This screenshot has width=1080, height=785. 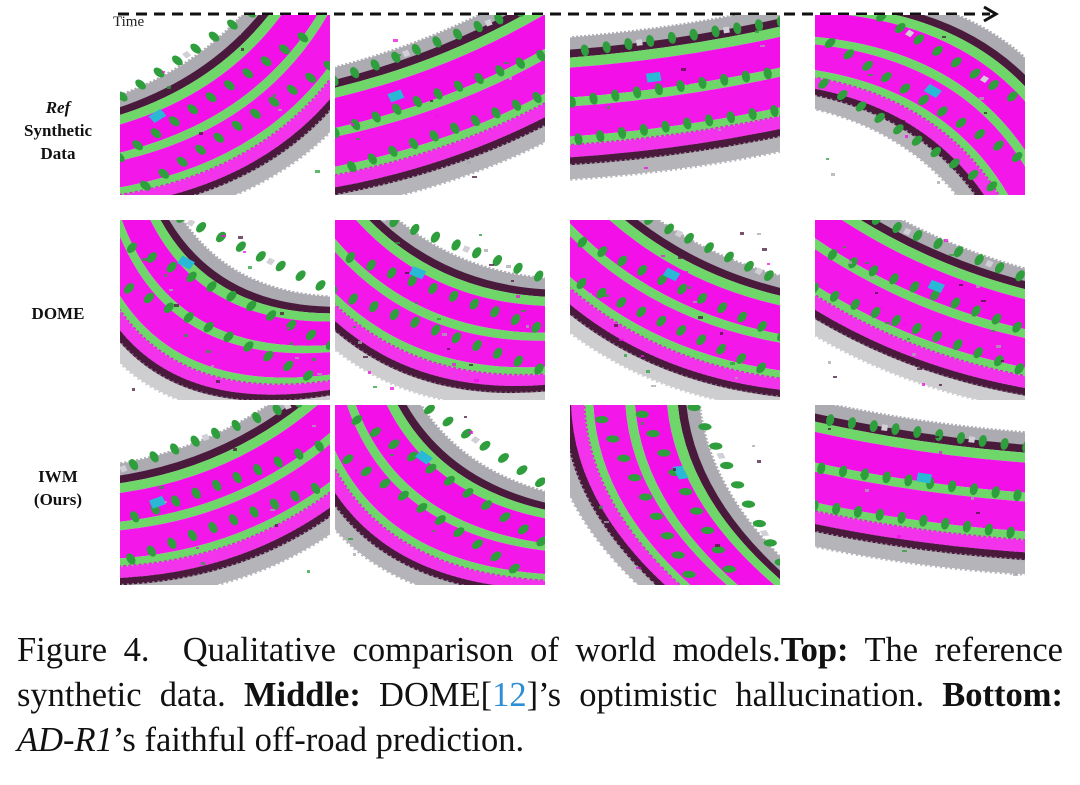 What do you see at coordinates (509, 695) in the screenshot?
I see `citation-link: 12` at bounding box center [509, 695].